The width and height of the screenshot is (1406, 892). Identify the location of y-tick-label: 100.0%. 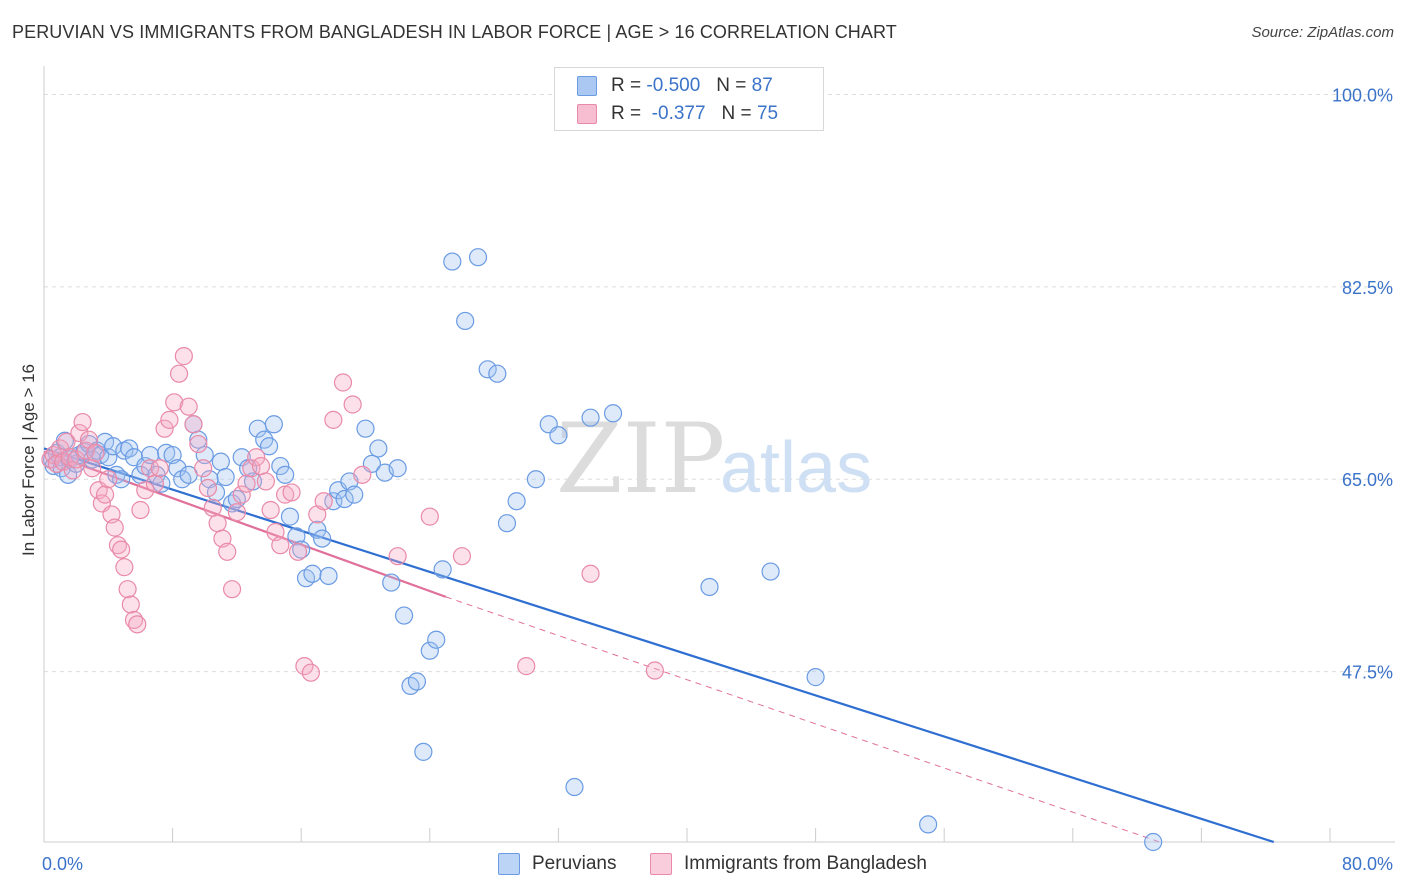
(1362, 95).